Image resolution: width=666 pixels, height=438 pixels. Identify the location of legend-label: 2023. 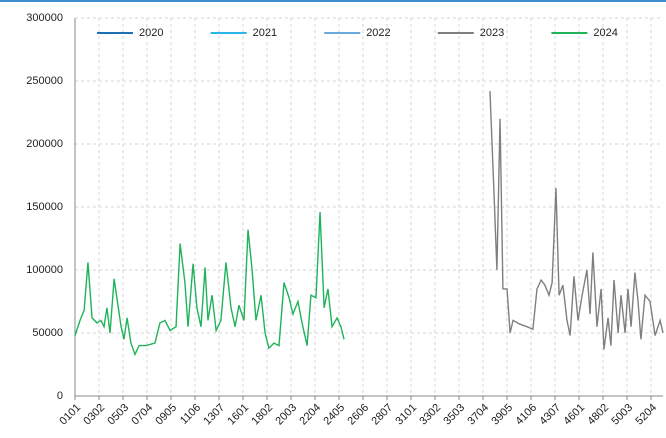
(492, 33).